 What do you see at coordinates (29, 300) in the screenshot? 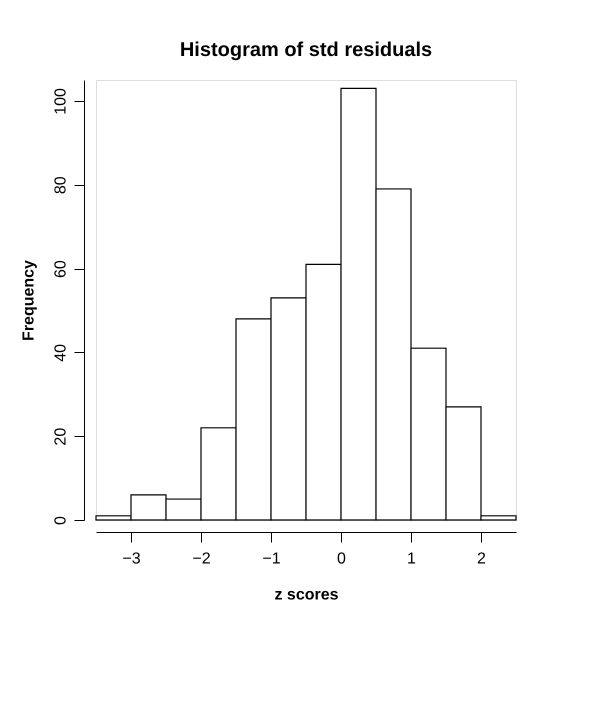
I see `y-axis-title: Frequency` at bounding box center [29, 300].